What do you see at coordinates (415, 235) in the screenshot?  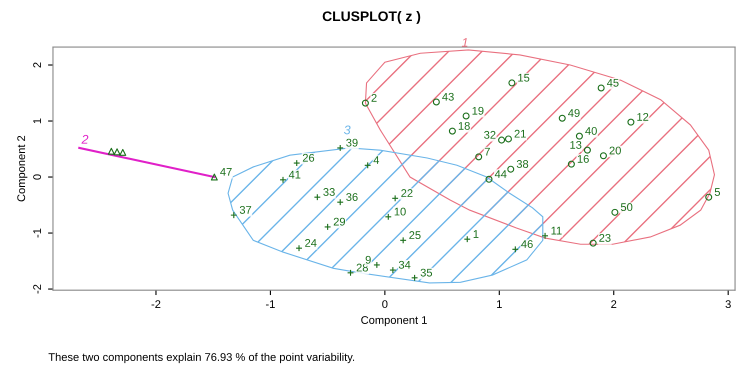 I see `annotation: 25` at bounding box center [415, 235].